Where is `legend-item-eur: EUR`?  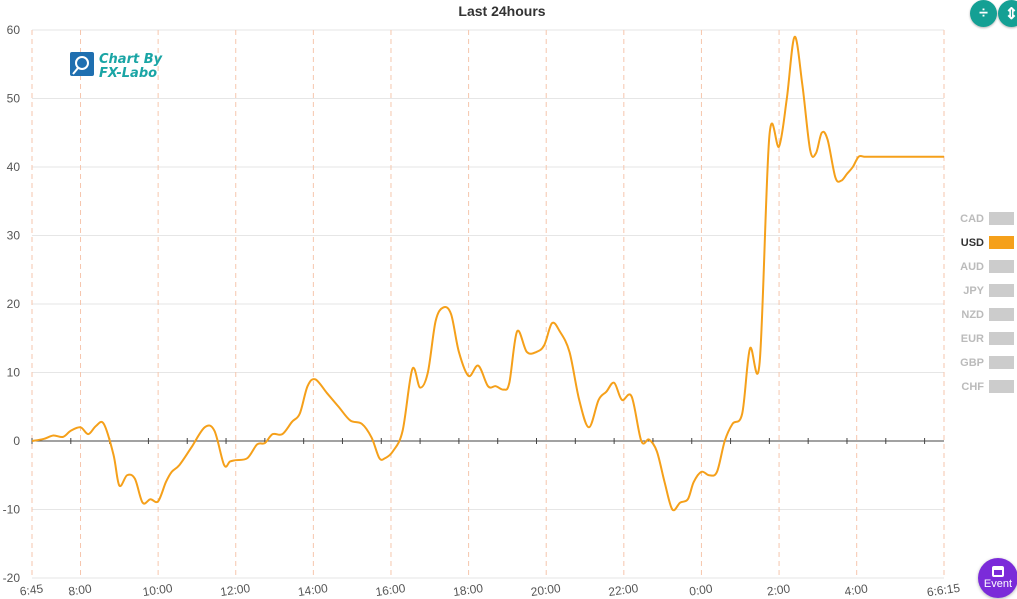 legend-item-eur: EUR is located at coordinates (987, 338).